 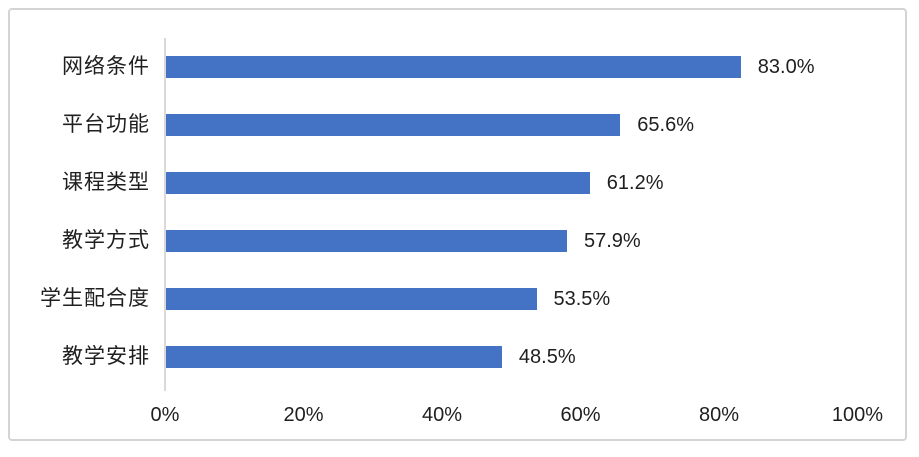 I want to click on x-tick-label: 20%, so click(x=303, y=415).